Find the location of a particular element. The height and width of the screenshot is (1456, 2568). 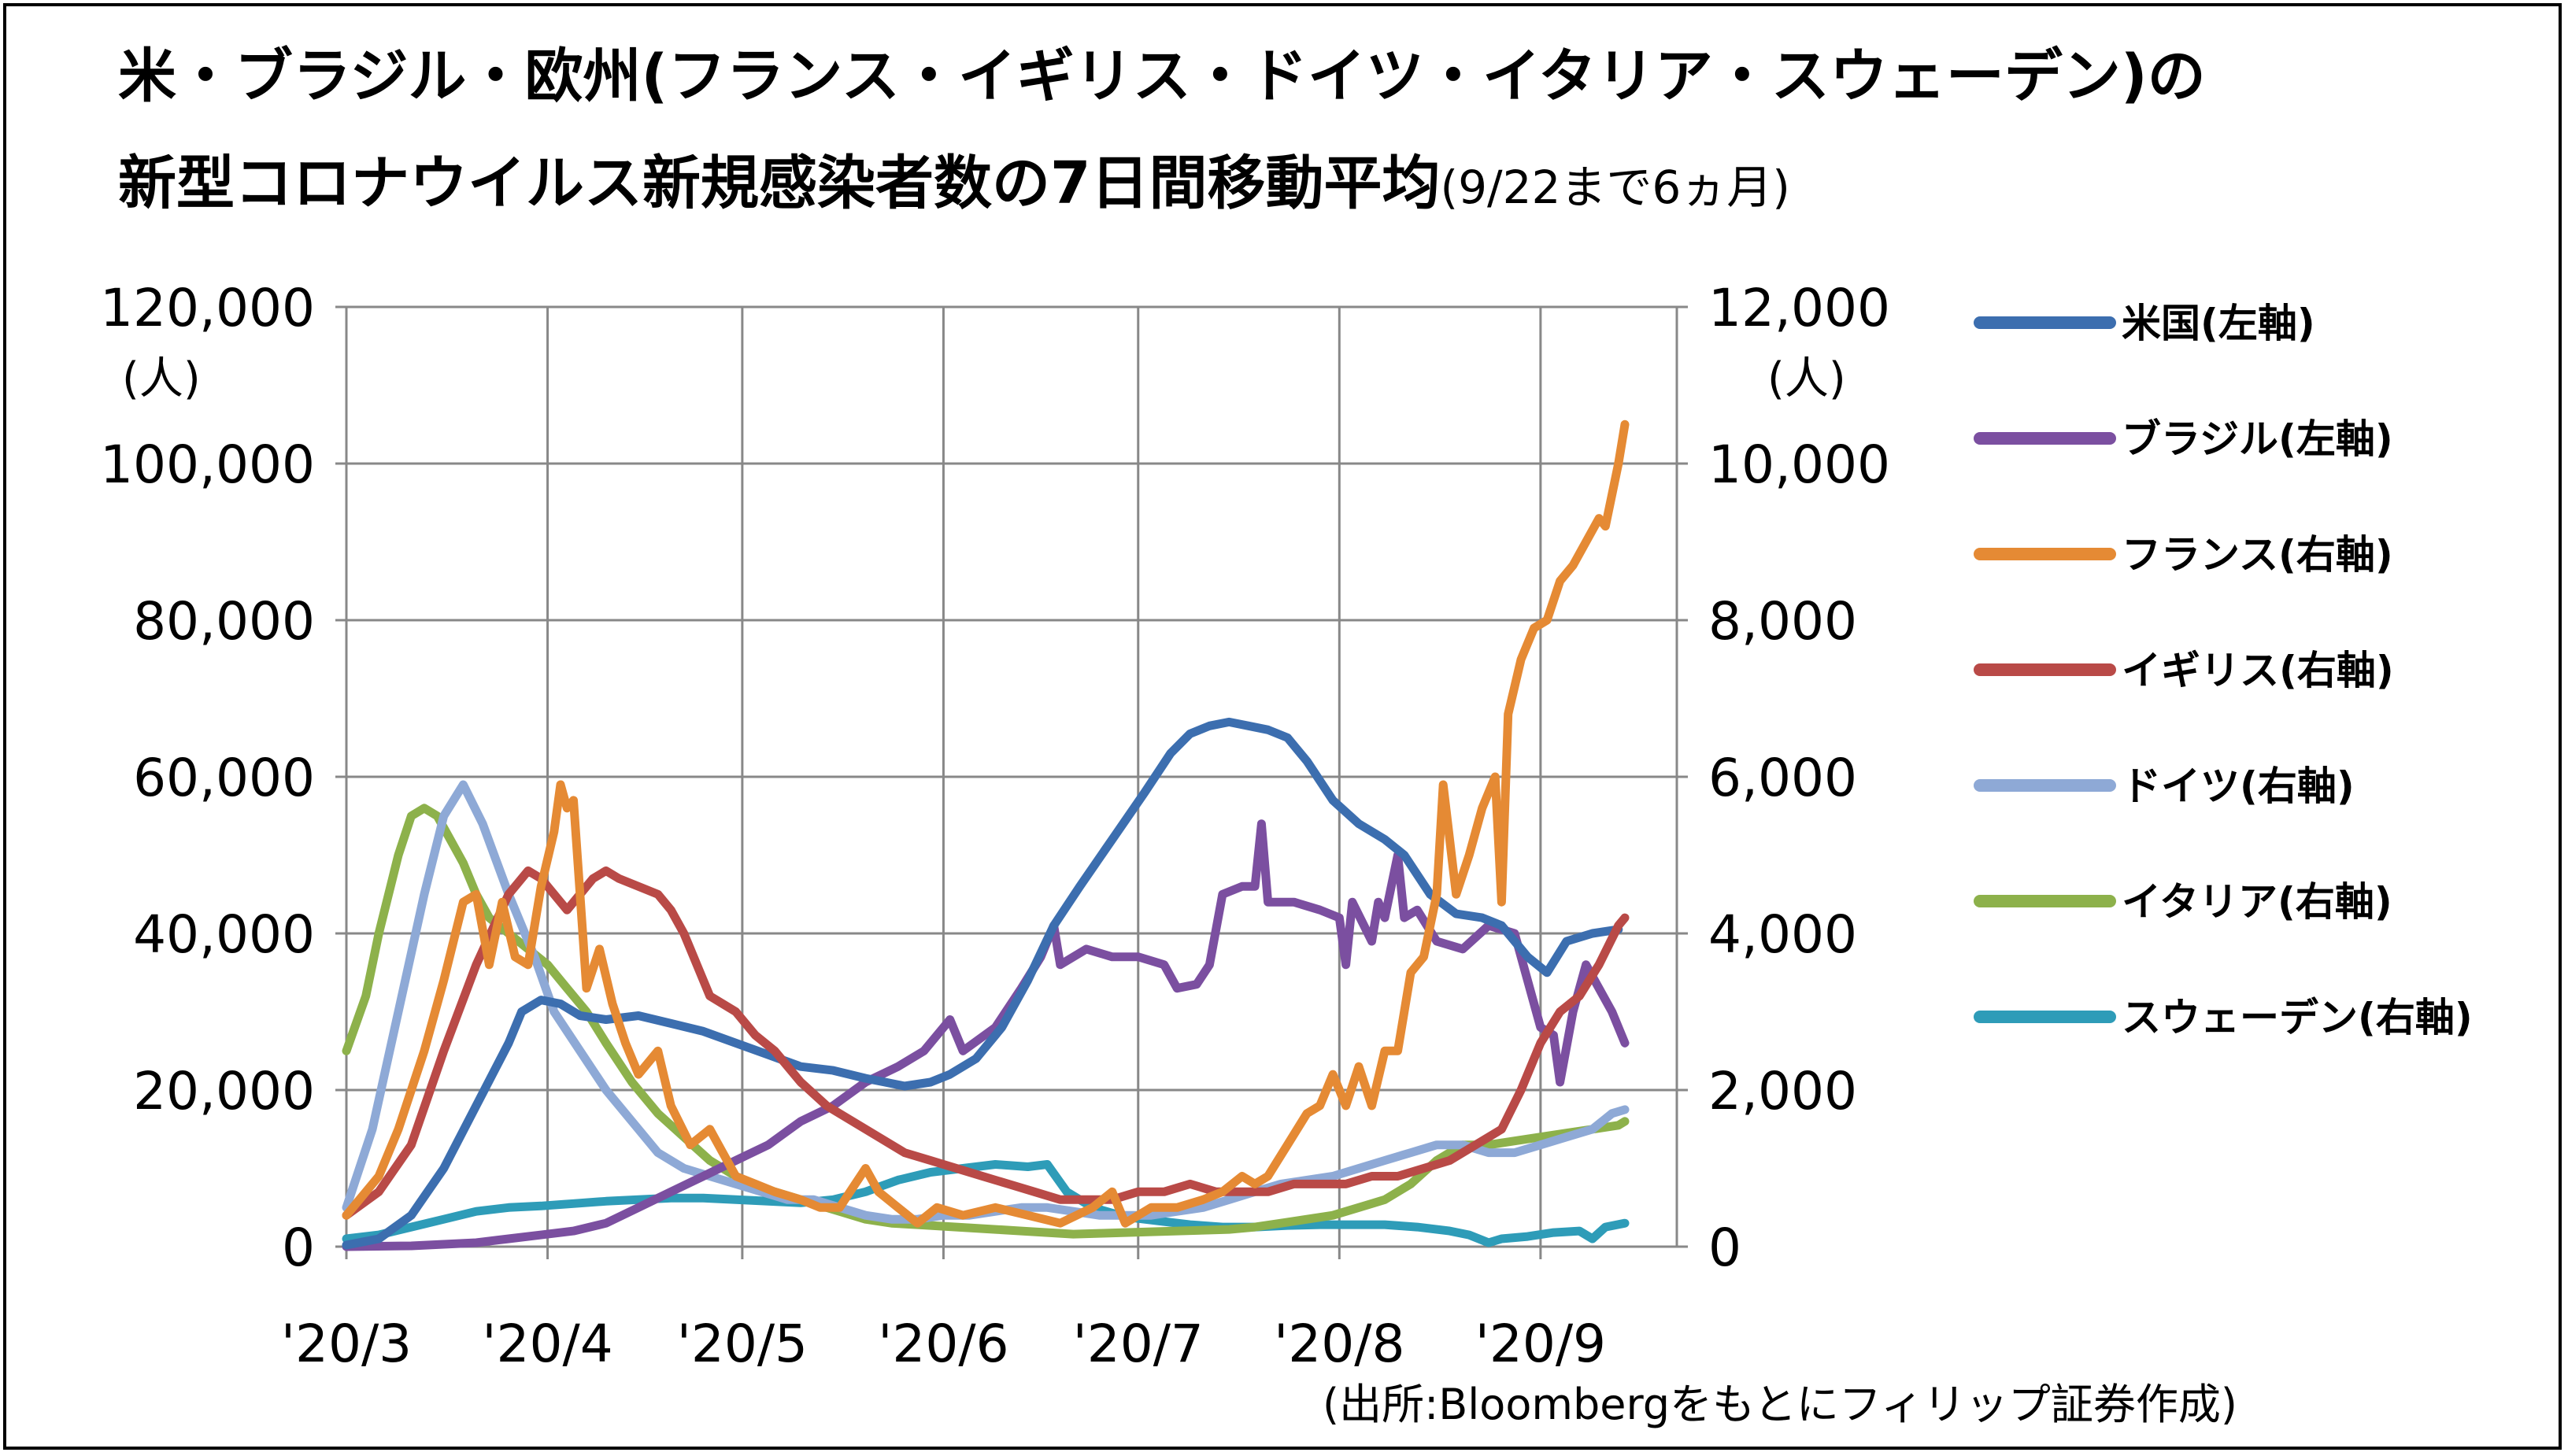

legend-label: ドイツ(右軸) is located at coordinates (2238, 786).